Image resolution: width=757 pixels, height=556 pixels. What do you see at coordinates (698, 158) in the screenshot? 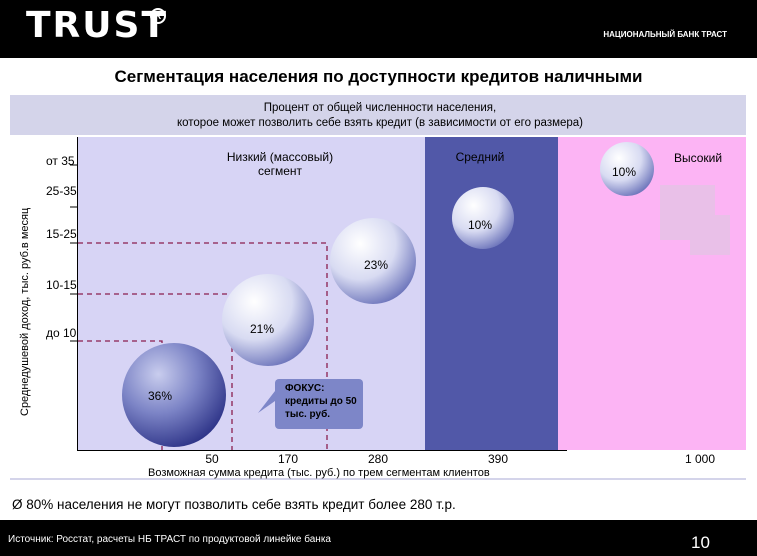
I see `segment-title-high: Высокий` at bounding box center [698, 158].